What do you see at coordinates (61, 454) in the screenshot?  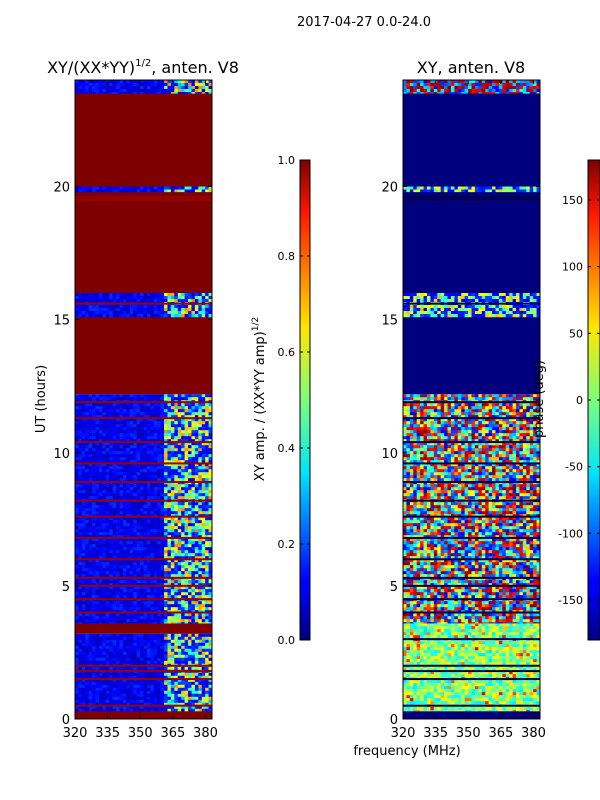 I see `amp-y-tick-label: 10` at bounding box center [61, 454].